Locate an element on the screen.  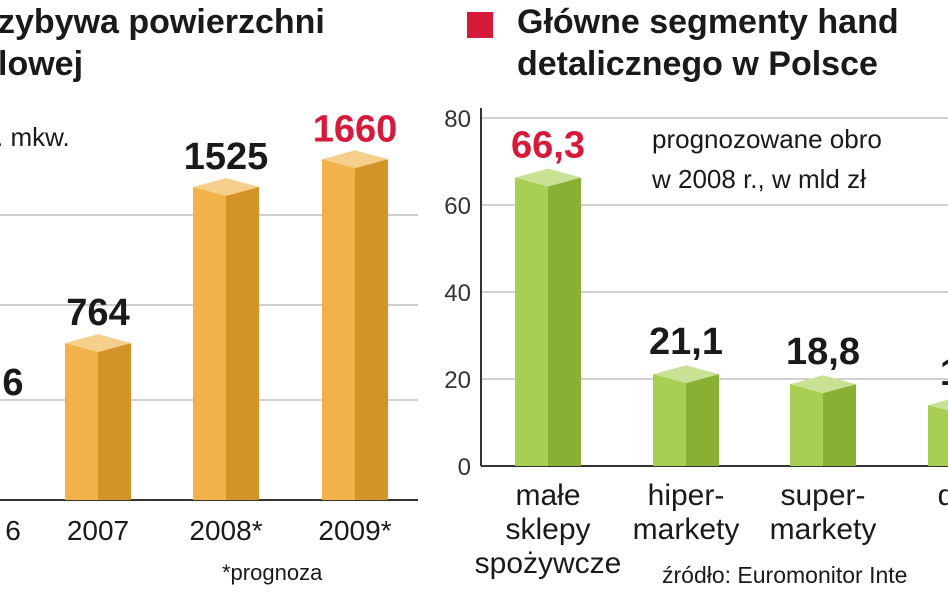
right-bar-value-label: 66,3 is located at coordinates (548, 146).